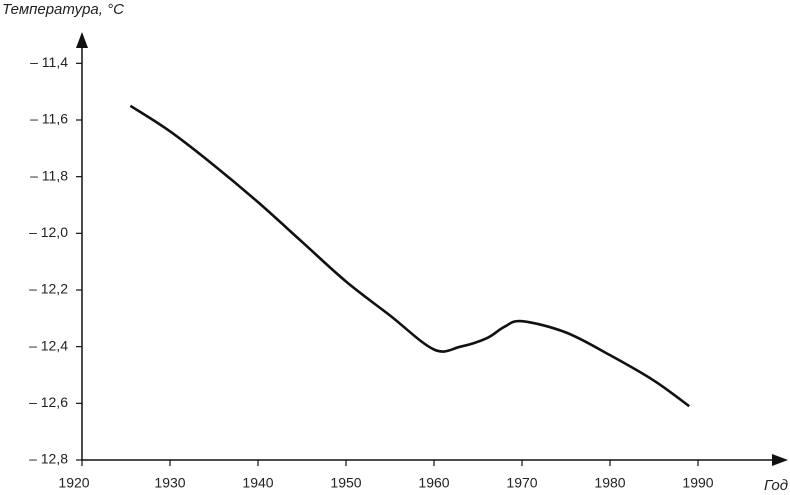 Image resolution: width=790 pixels, height=495 pixels. Describe the element at coordinates (48, 232) in the screenshot. I see `y-tick-label: – 12,0` at that location.